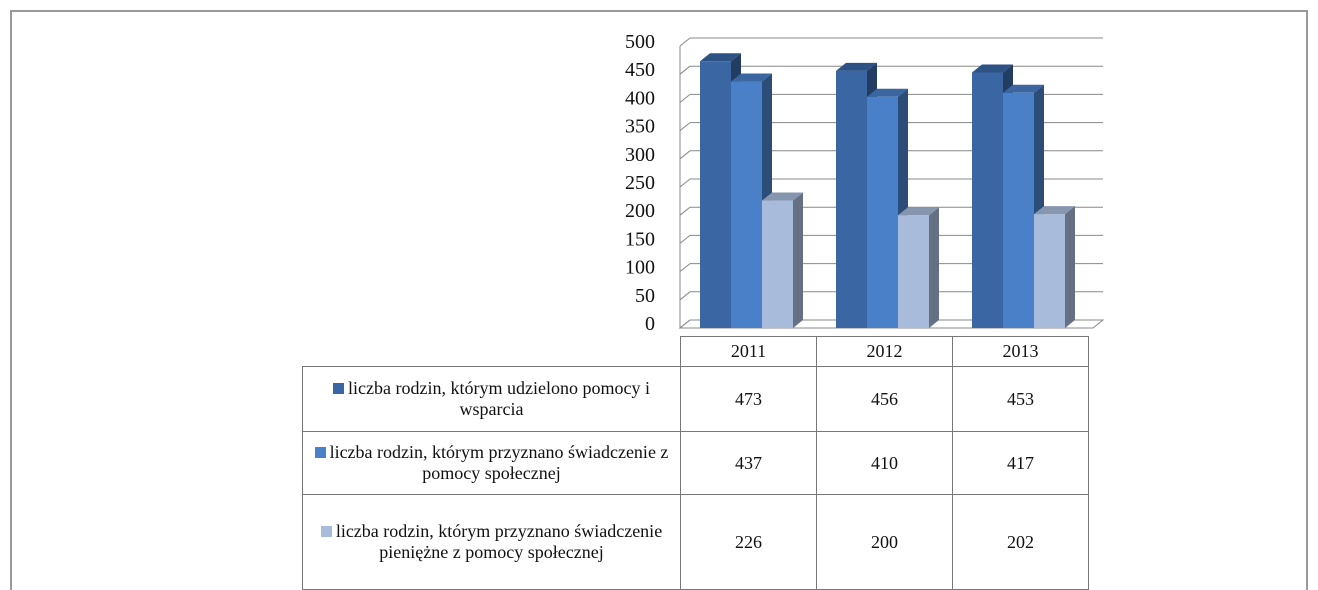 This screenshot has height=590, width=1318. I want to click on table-value: 453, so click(1020, 399).